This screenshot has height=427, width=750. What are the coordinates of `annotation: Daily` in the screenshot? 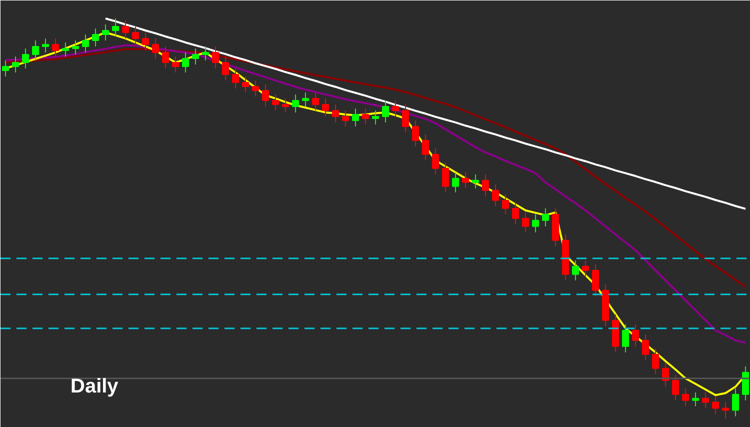 It's located at (95, 387).